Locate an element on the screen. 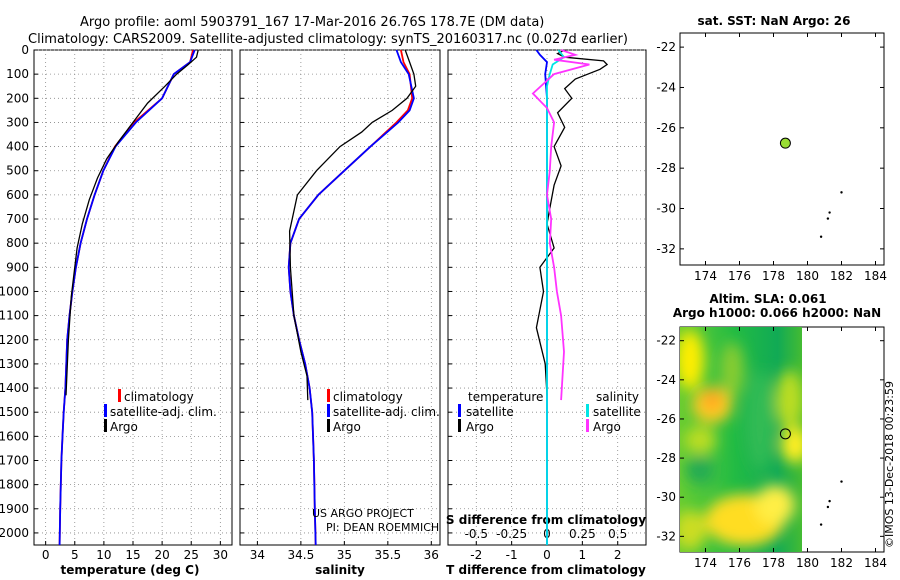  x-tick-label: -1 is located at coordinates (512, 555).